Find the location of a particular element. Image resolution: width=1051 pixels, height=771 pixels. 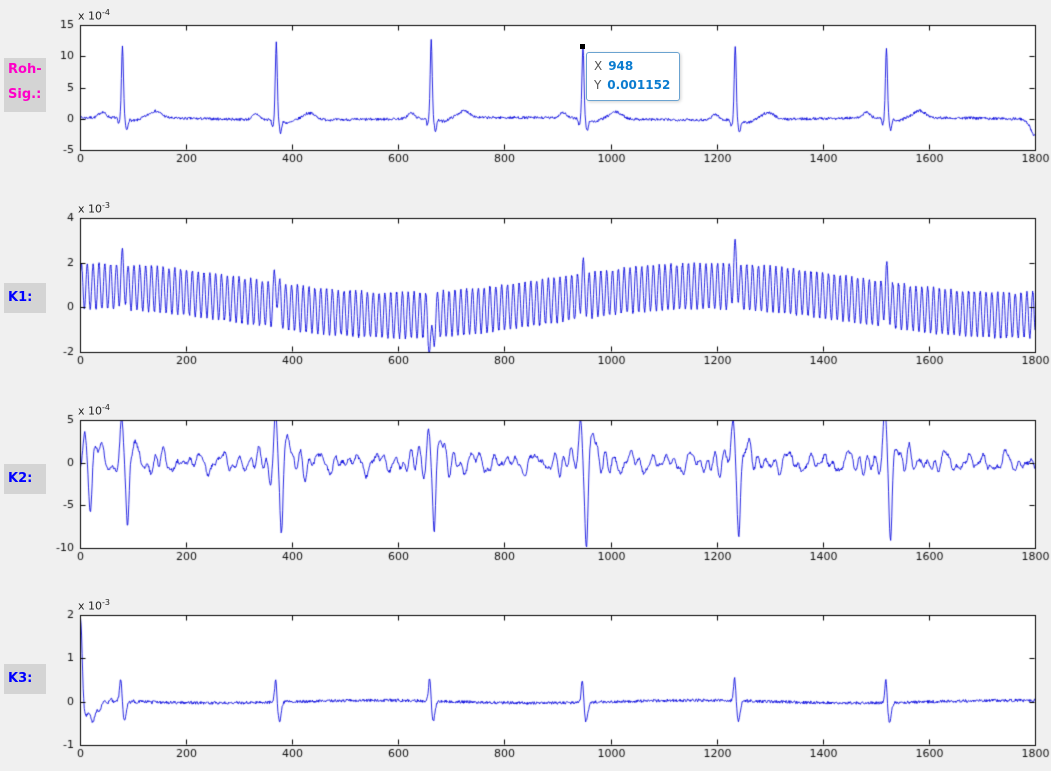

y-exponent-label-k3: x 10-3 is located at coordinates (94, 605).